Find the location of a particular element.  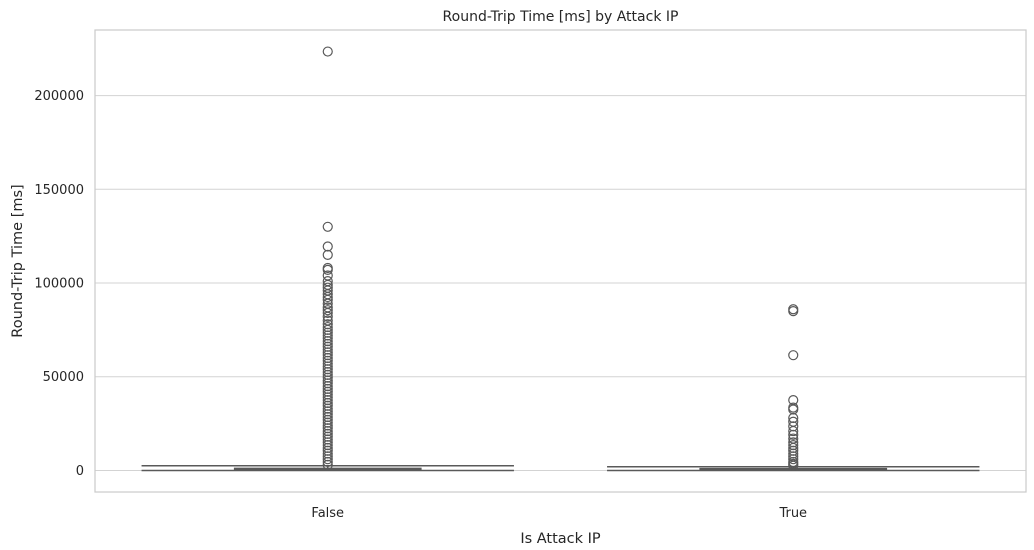

x-tick-label: True is located at coordinates (792, 513).